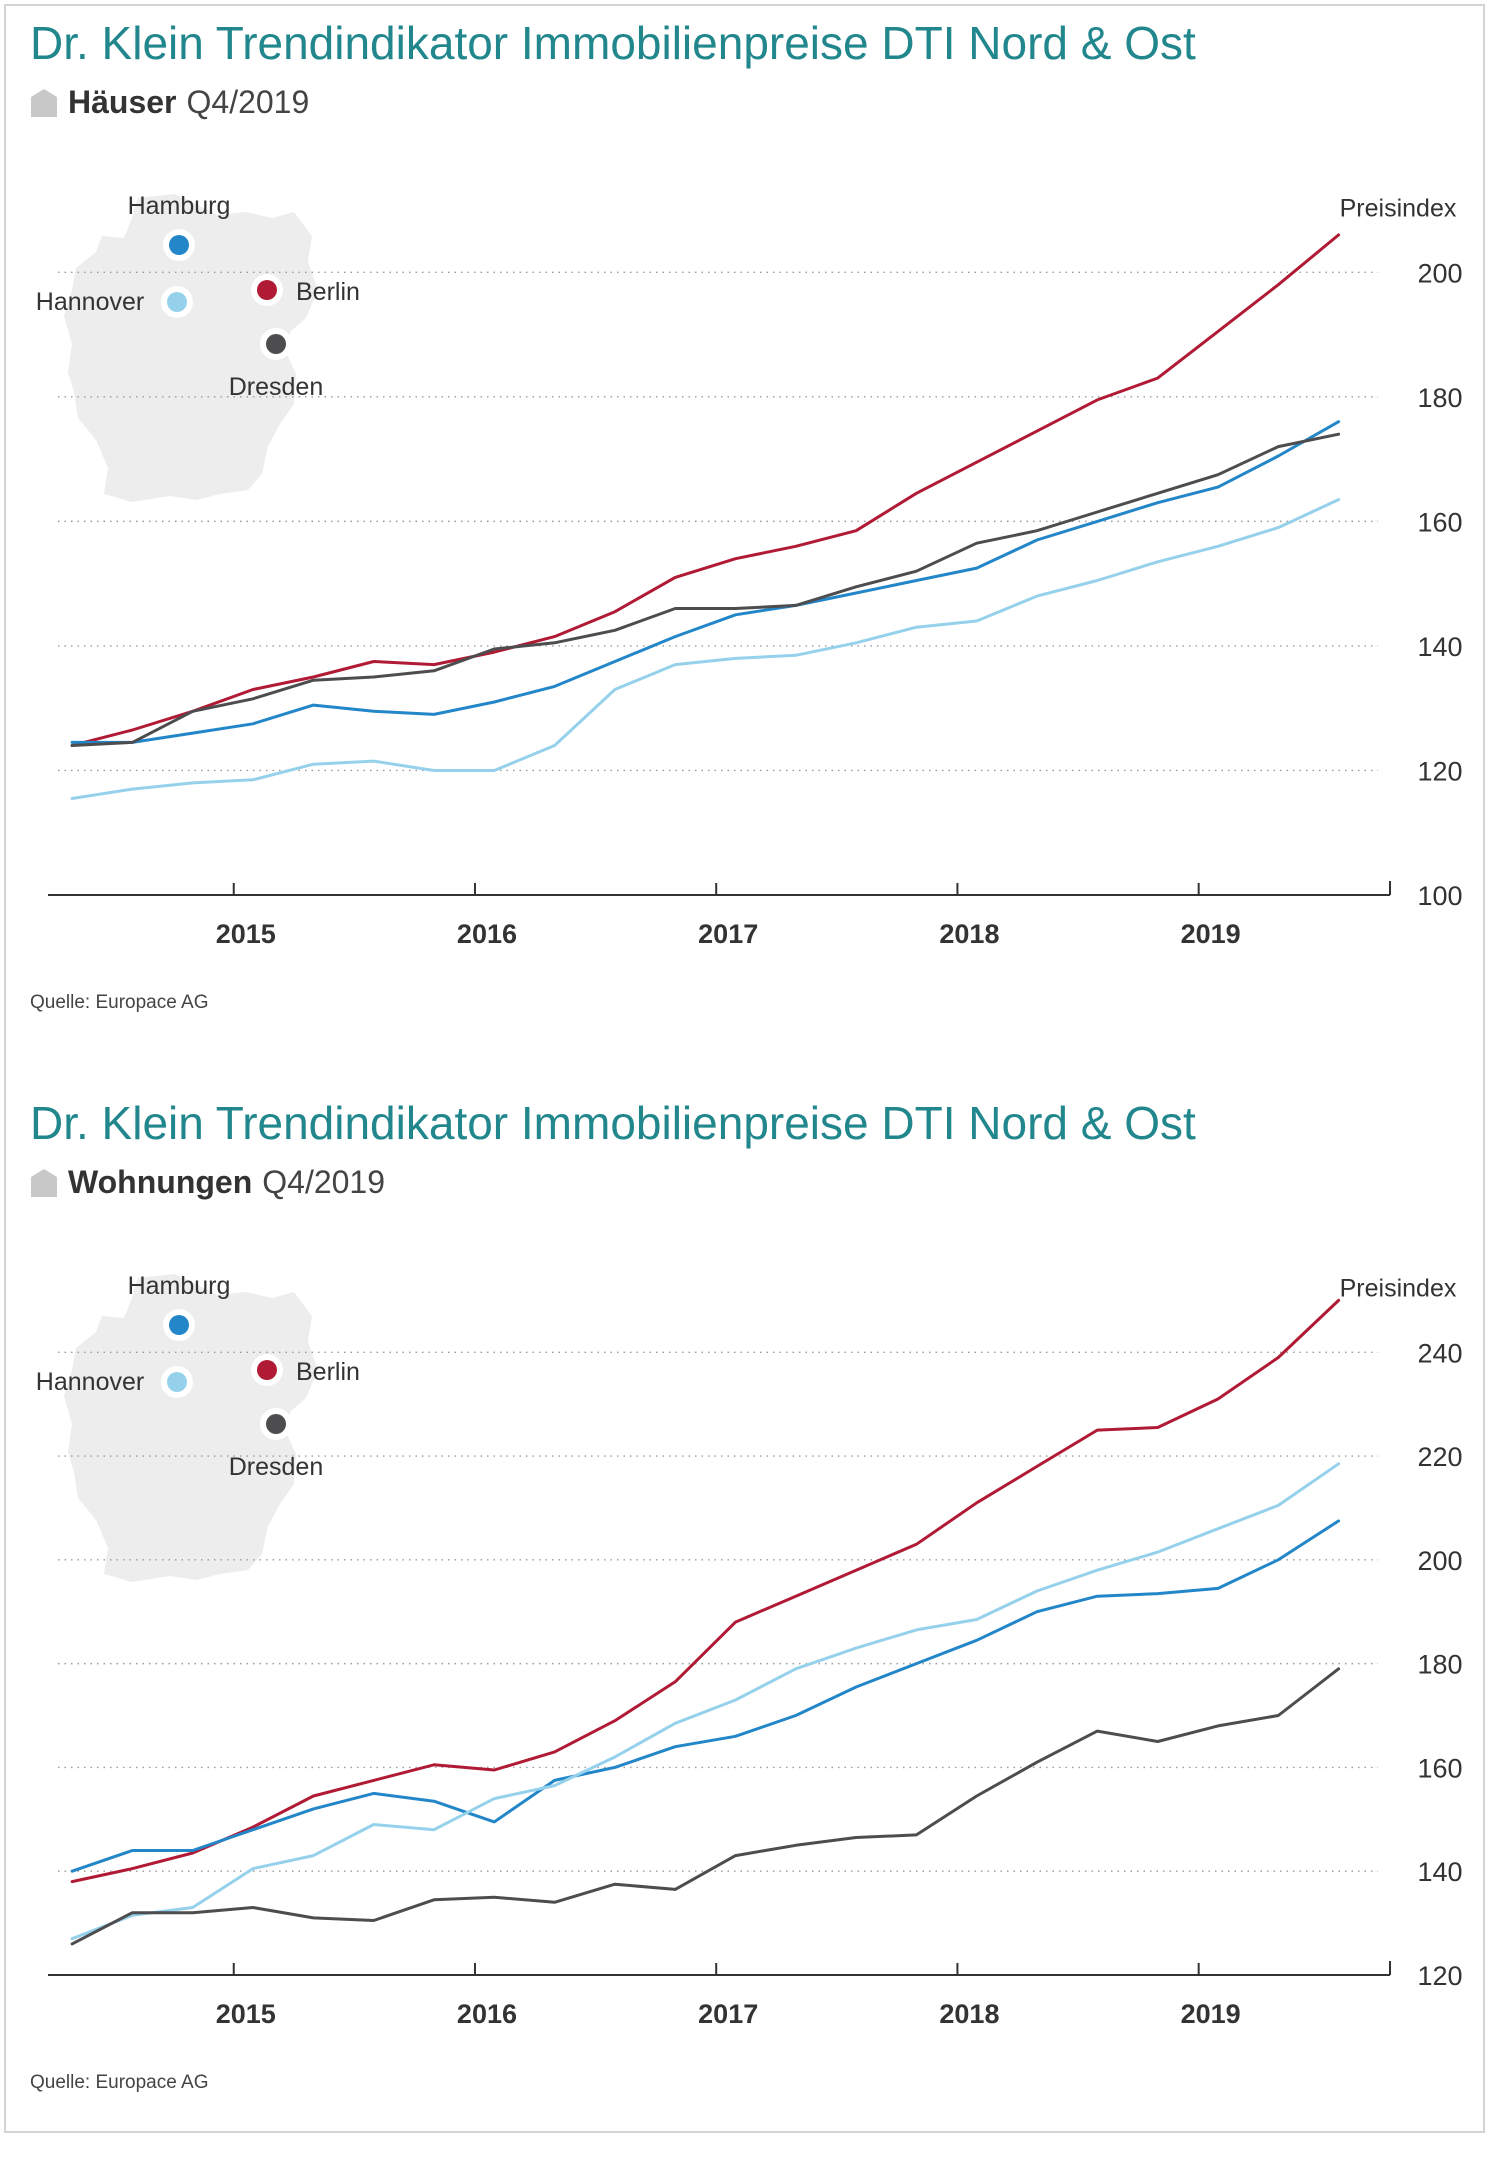  I want to click on chart-subtitle: Häuser Q4/2019, so click(169, 102).